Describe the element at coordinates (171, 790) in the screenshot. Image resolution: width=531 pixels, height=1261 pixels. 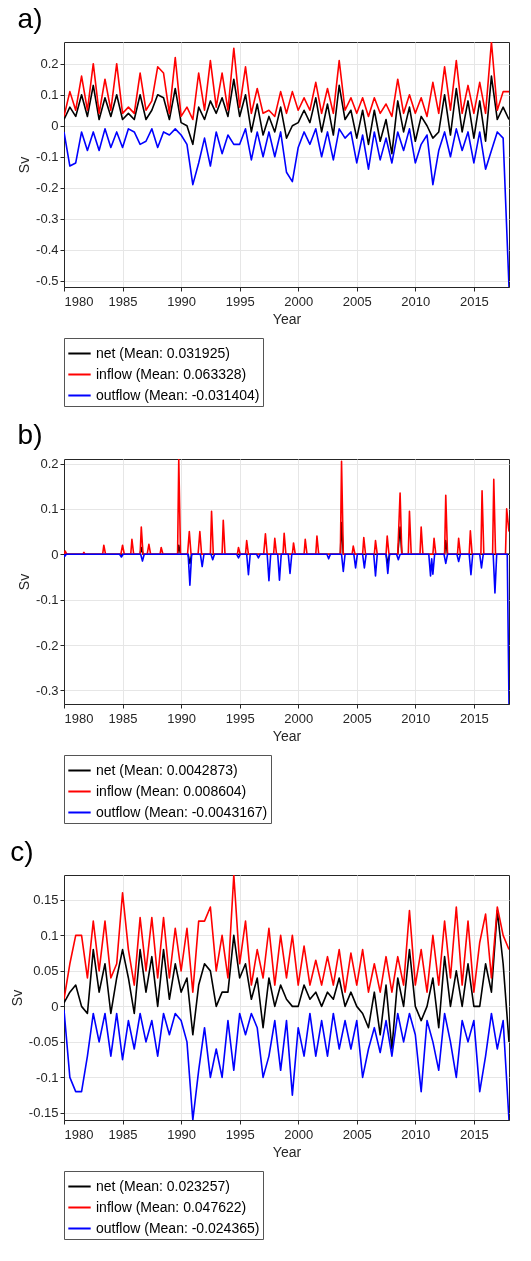
I see `legend-label: inflow (Mean: 0.008604)` at that location.